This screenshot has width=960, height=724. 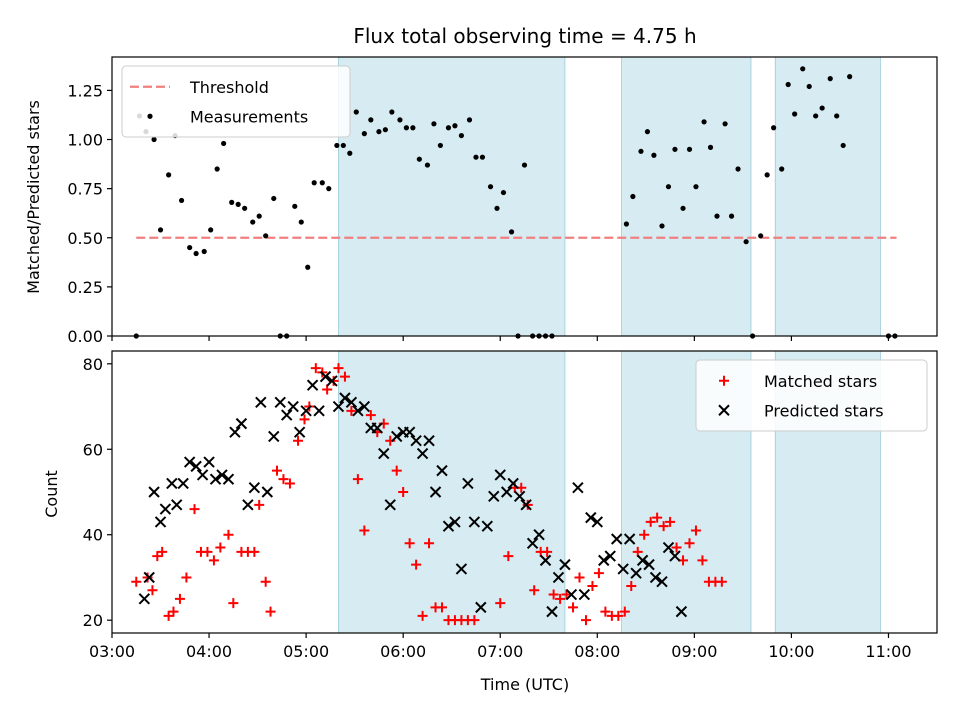 I want to click on bottom-x-tick-label: 04:00, so click(x=209, y=651).